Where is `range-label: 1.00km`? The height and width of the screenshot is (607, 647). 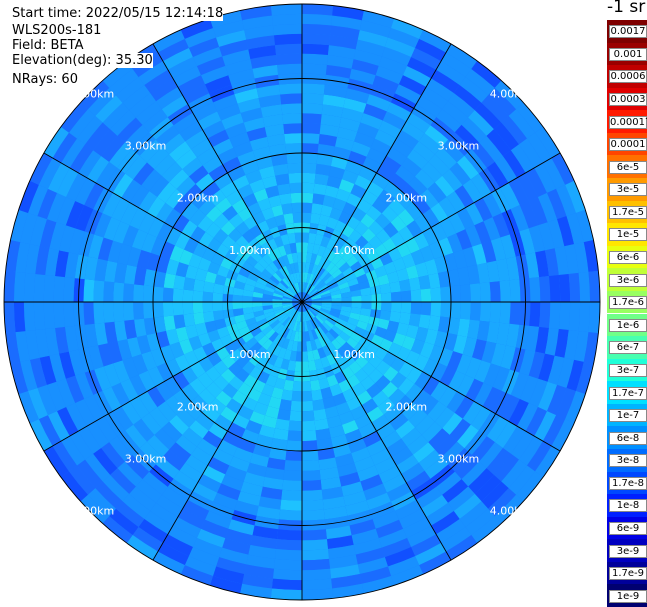
range-label: 1.00km is located at coordinates (354, 250).